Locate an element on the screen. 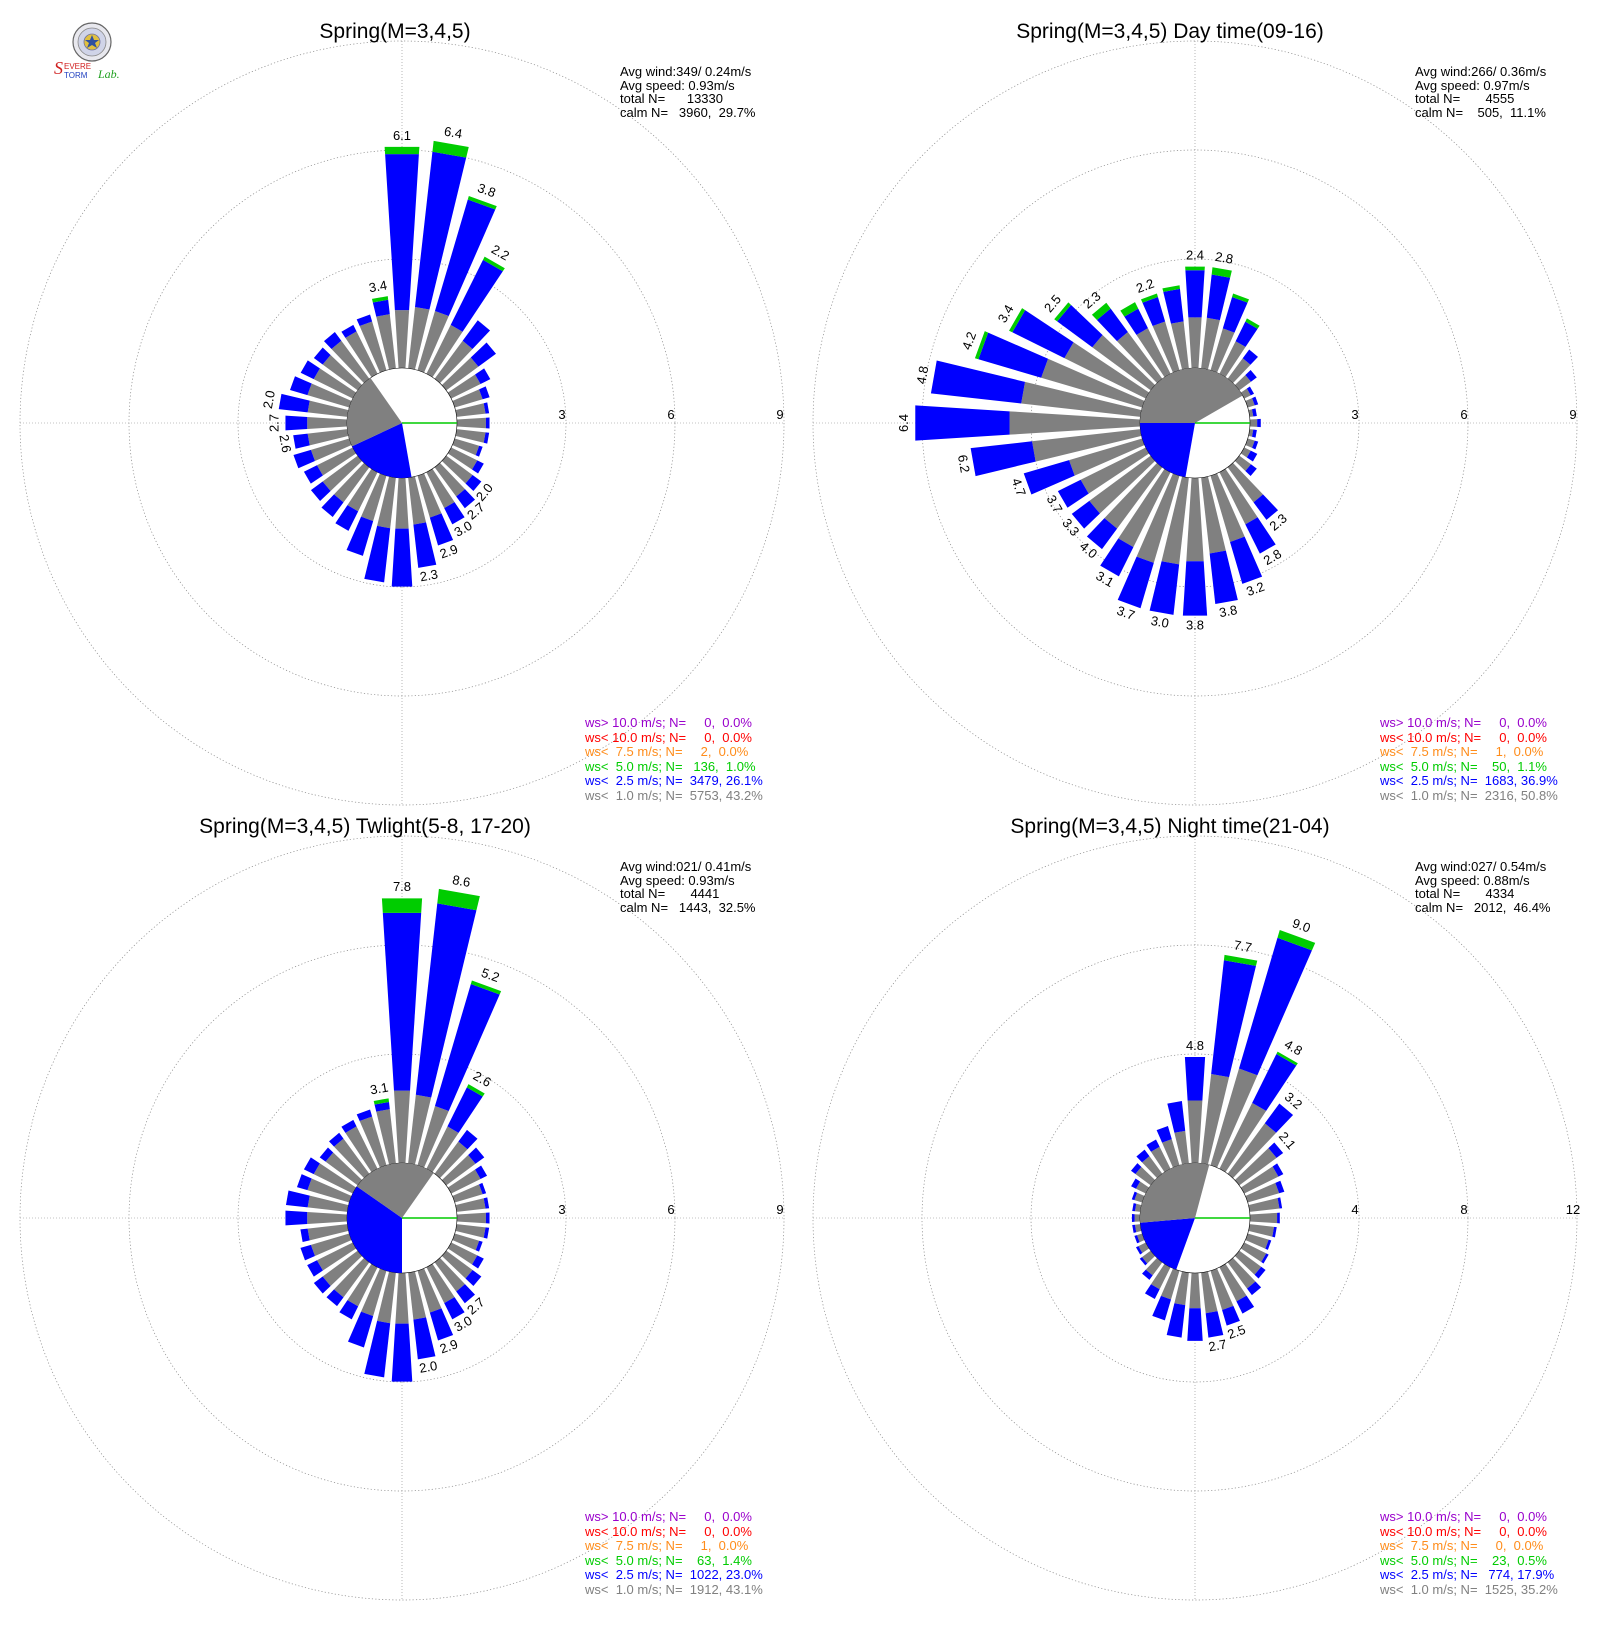  severe-storm-lab-logo: S EVERE TORM Lab. is located at coordinates (98, 53).